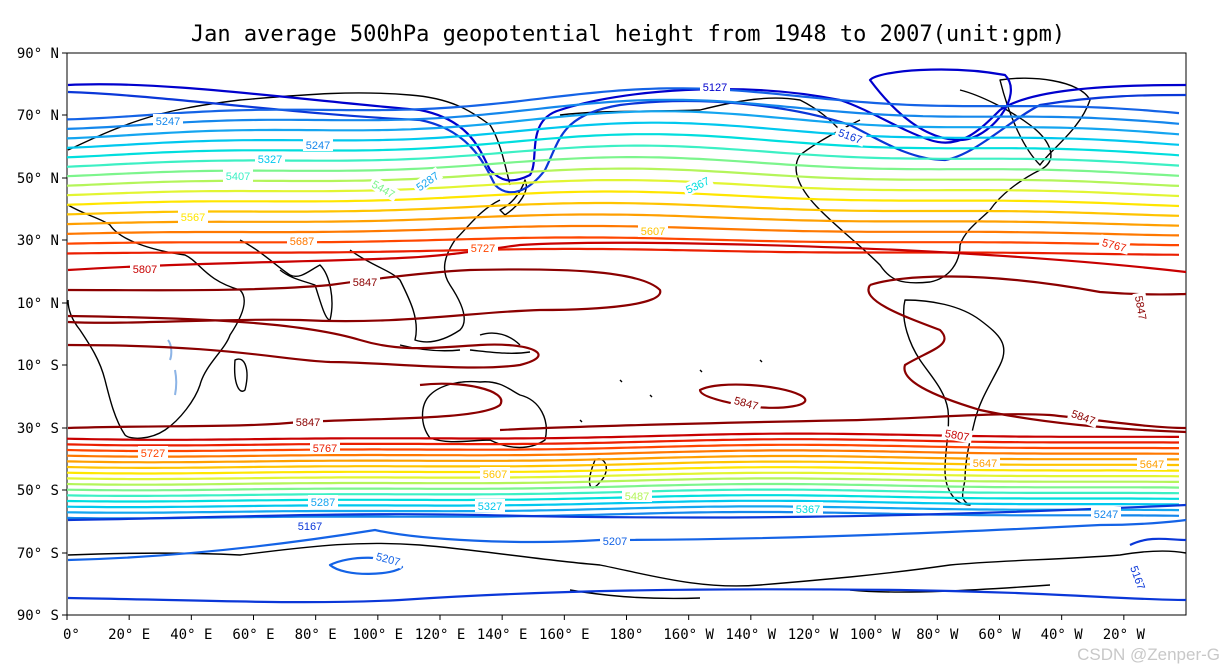 This screenshot has height=669, width=1223. Describe the element at coordinates (38, 116) in the screenshot. I see `y-tick-label: 70° N` at that location.